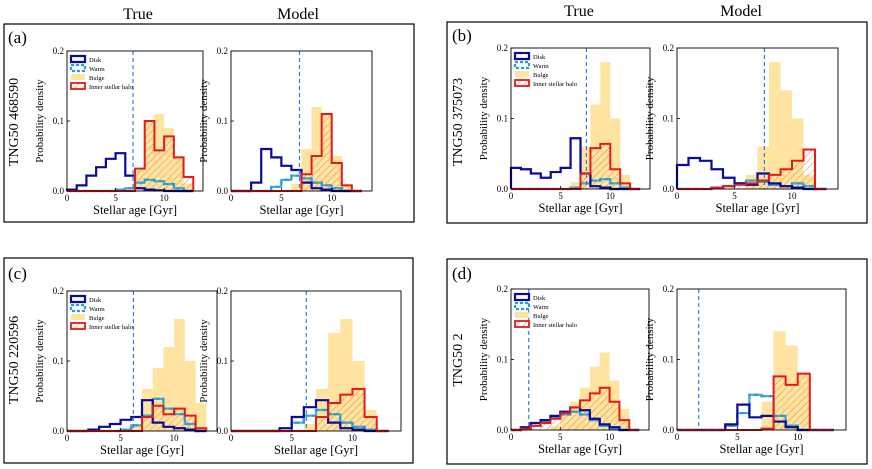  What do you see at coordinates (462, 35) in the screenshot?
I see `panel-letter-b: (b)` at bounding box center [462, 35].